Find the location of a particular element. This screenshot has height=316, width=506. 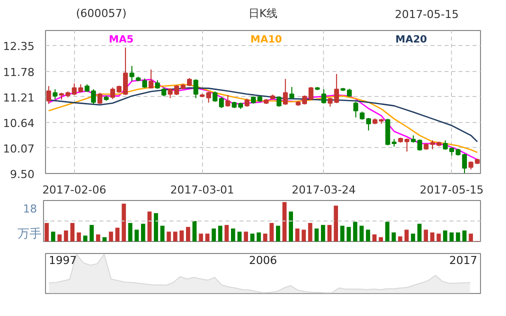

text: MA20 is located at coordinates (411, 40).